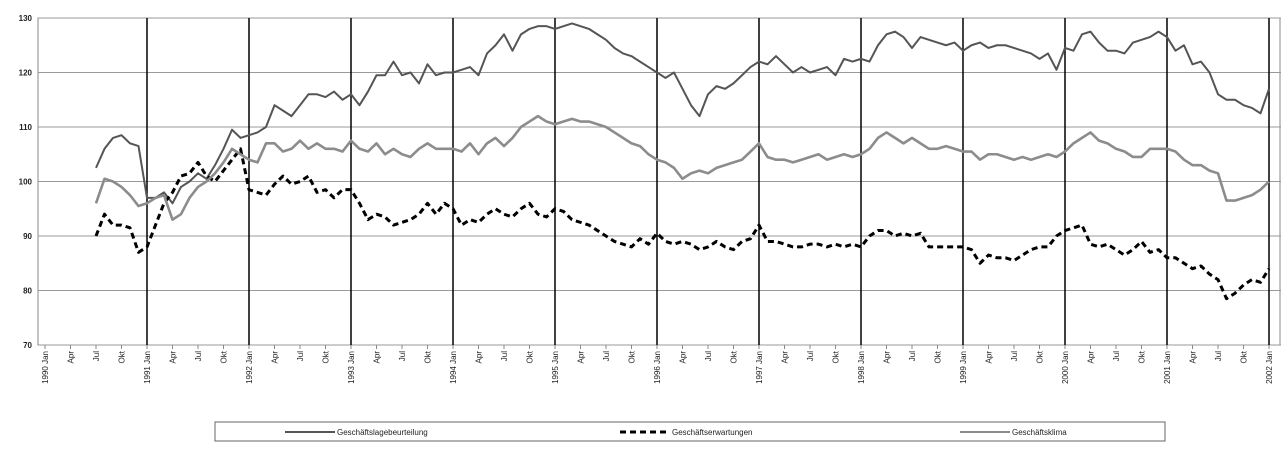 The height and width of the screenshot is (450, 1281). Describe the element at coordinates (1065, 367) in the screenshot. I see `x-tick-label: 2000 Jan` at that location.